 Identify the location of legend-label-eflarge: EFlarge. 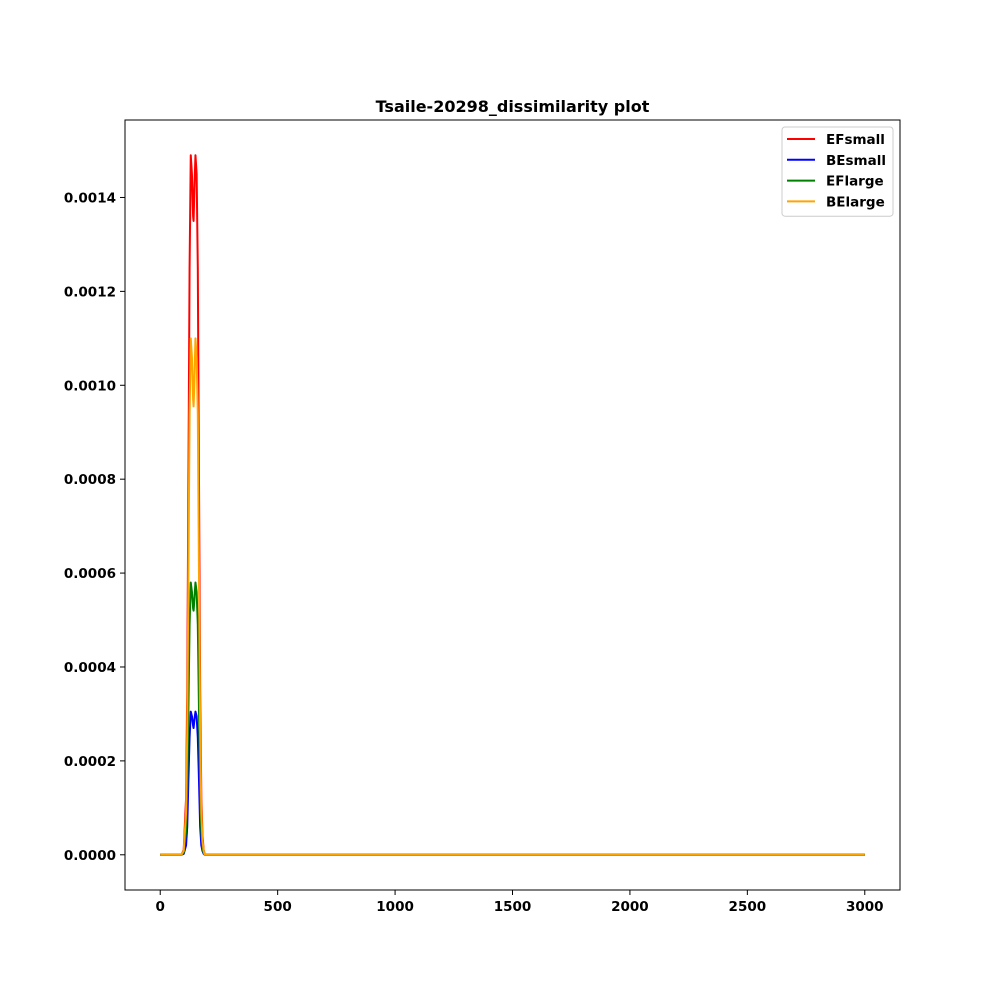
(855, 182).